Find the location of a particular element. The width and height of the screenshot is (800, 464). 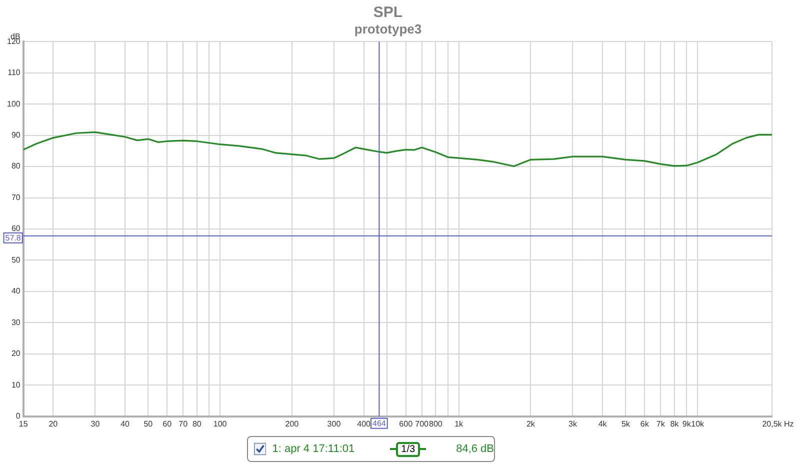

y-tick-label: 90 is located at coordinates (16, 135).